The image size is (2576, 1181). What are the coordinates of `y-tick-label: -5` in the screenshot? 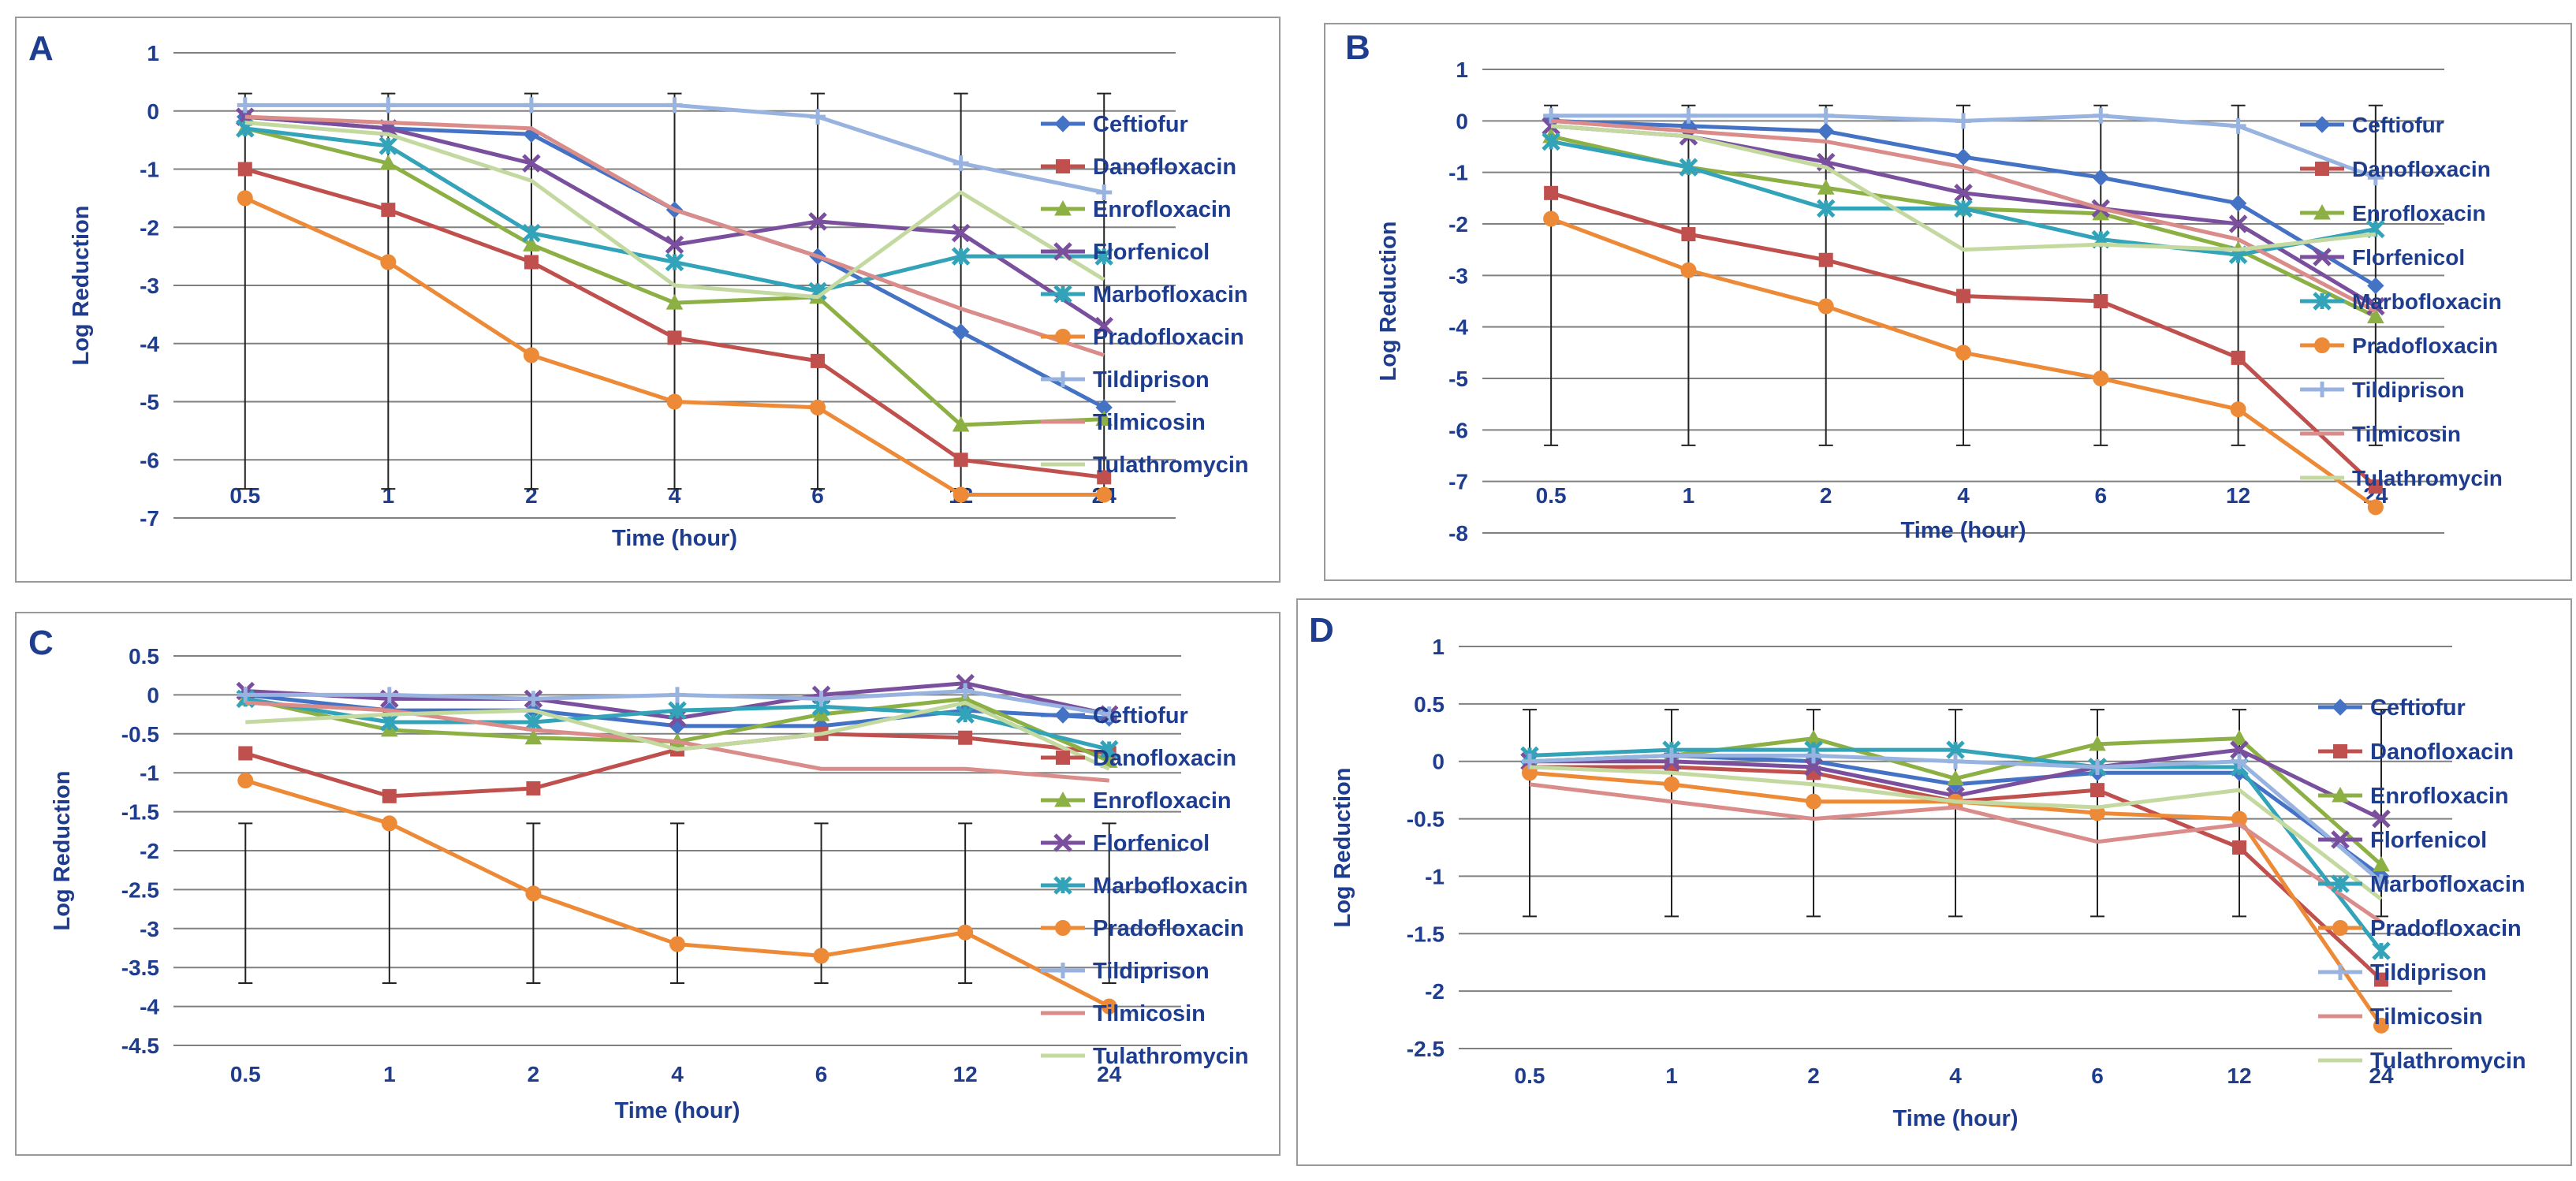 It's located at (150, 402).